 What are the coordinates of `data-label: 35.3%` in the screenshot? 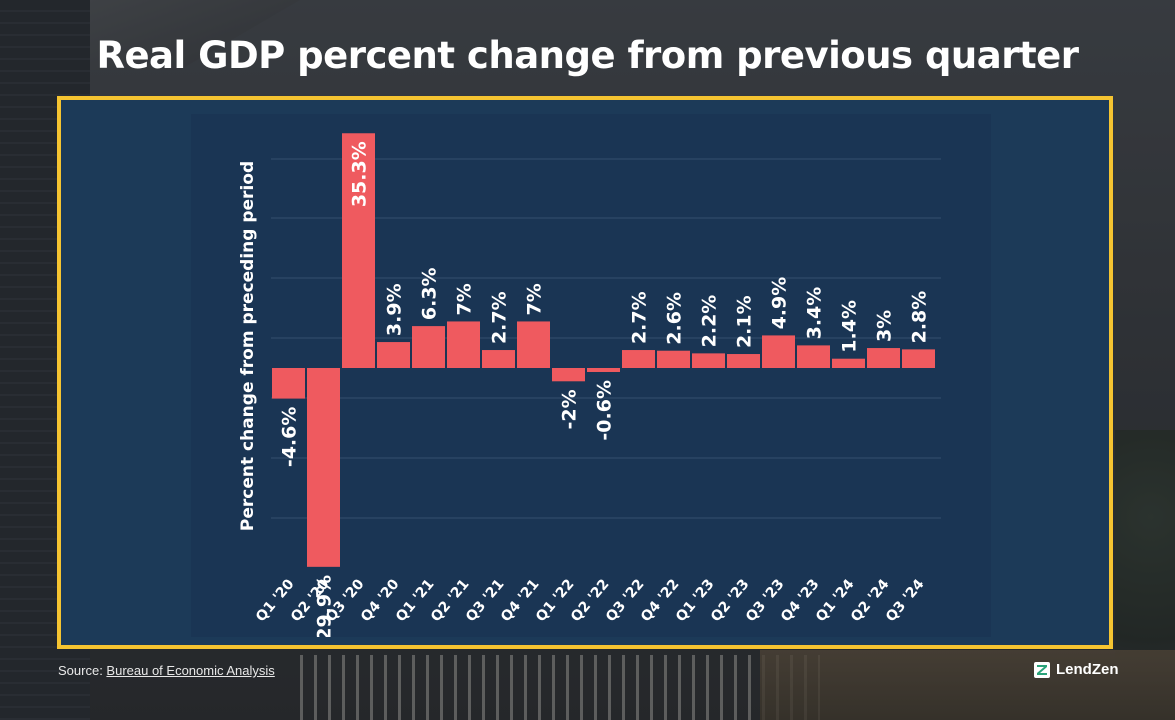 It's located at (360, 174).